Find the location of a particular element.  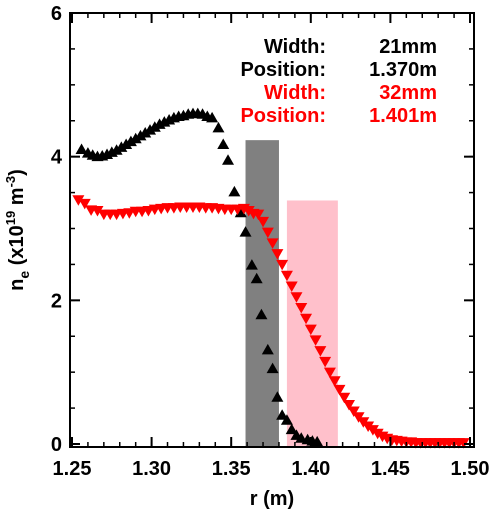

x-tick-label: 1.25 is located at coordinates (72, 469).